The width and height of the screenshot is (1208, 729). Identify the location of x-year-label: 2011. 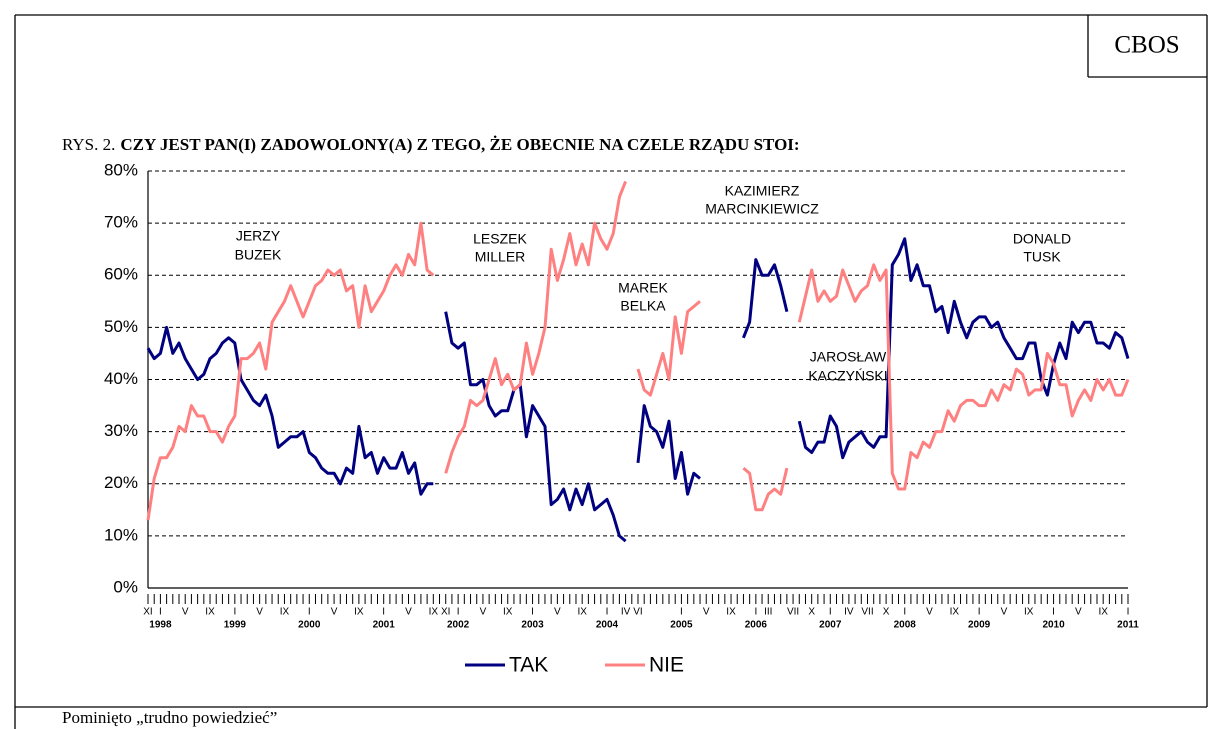
(1128, 625).